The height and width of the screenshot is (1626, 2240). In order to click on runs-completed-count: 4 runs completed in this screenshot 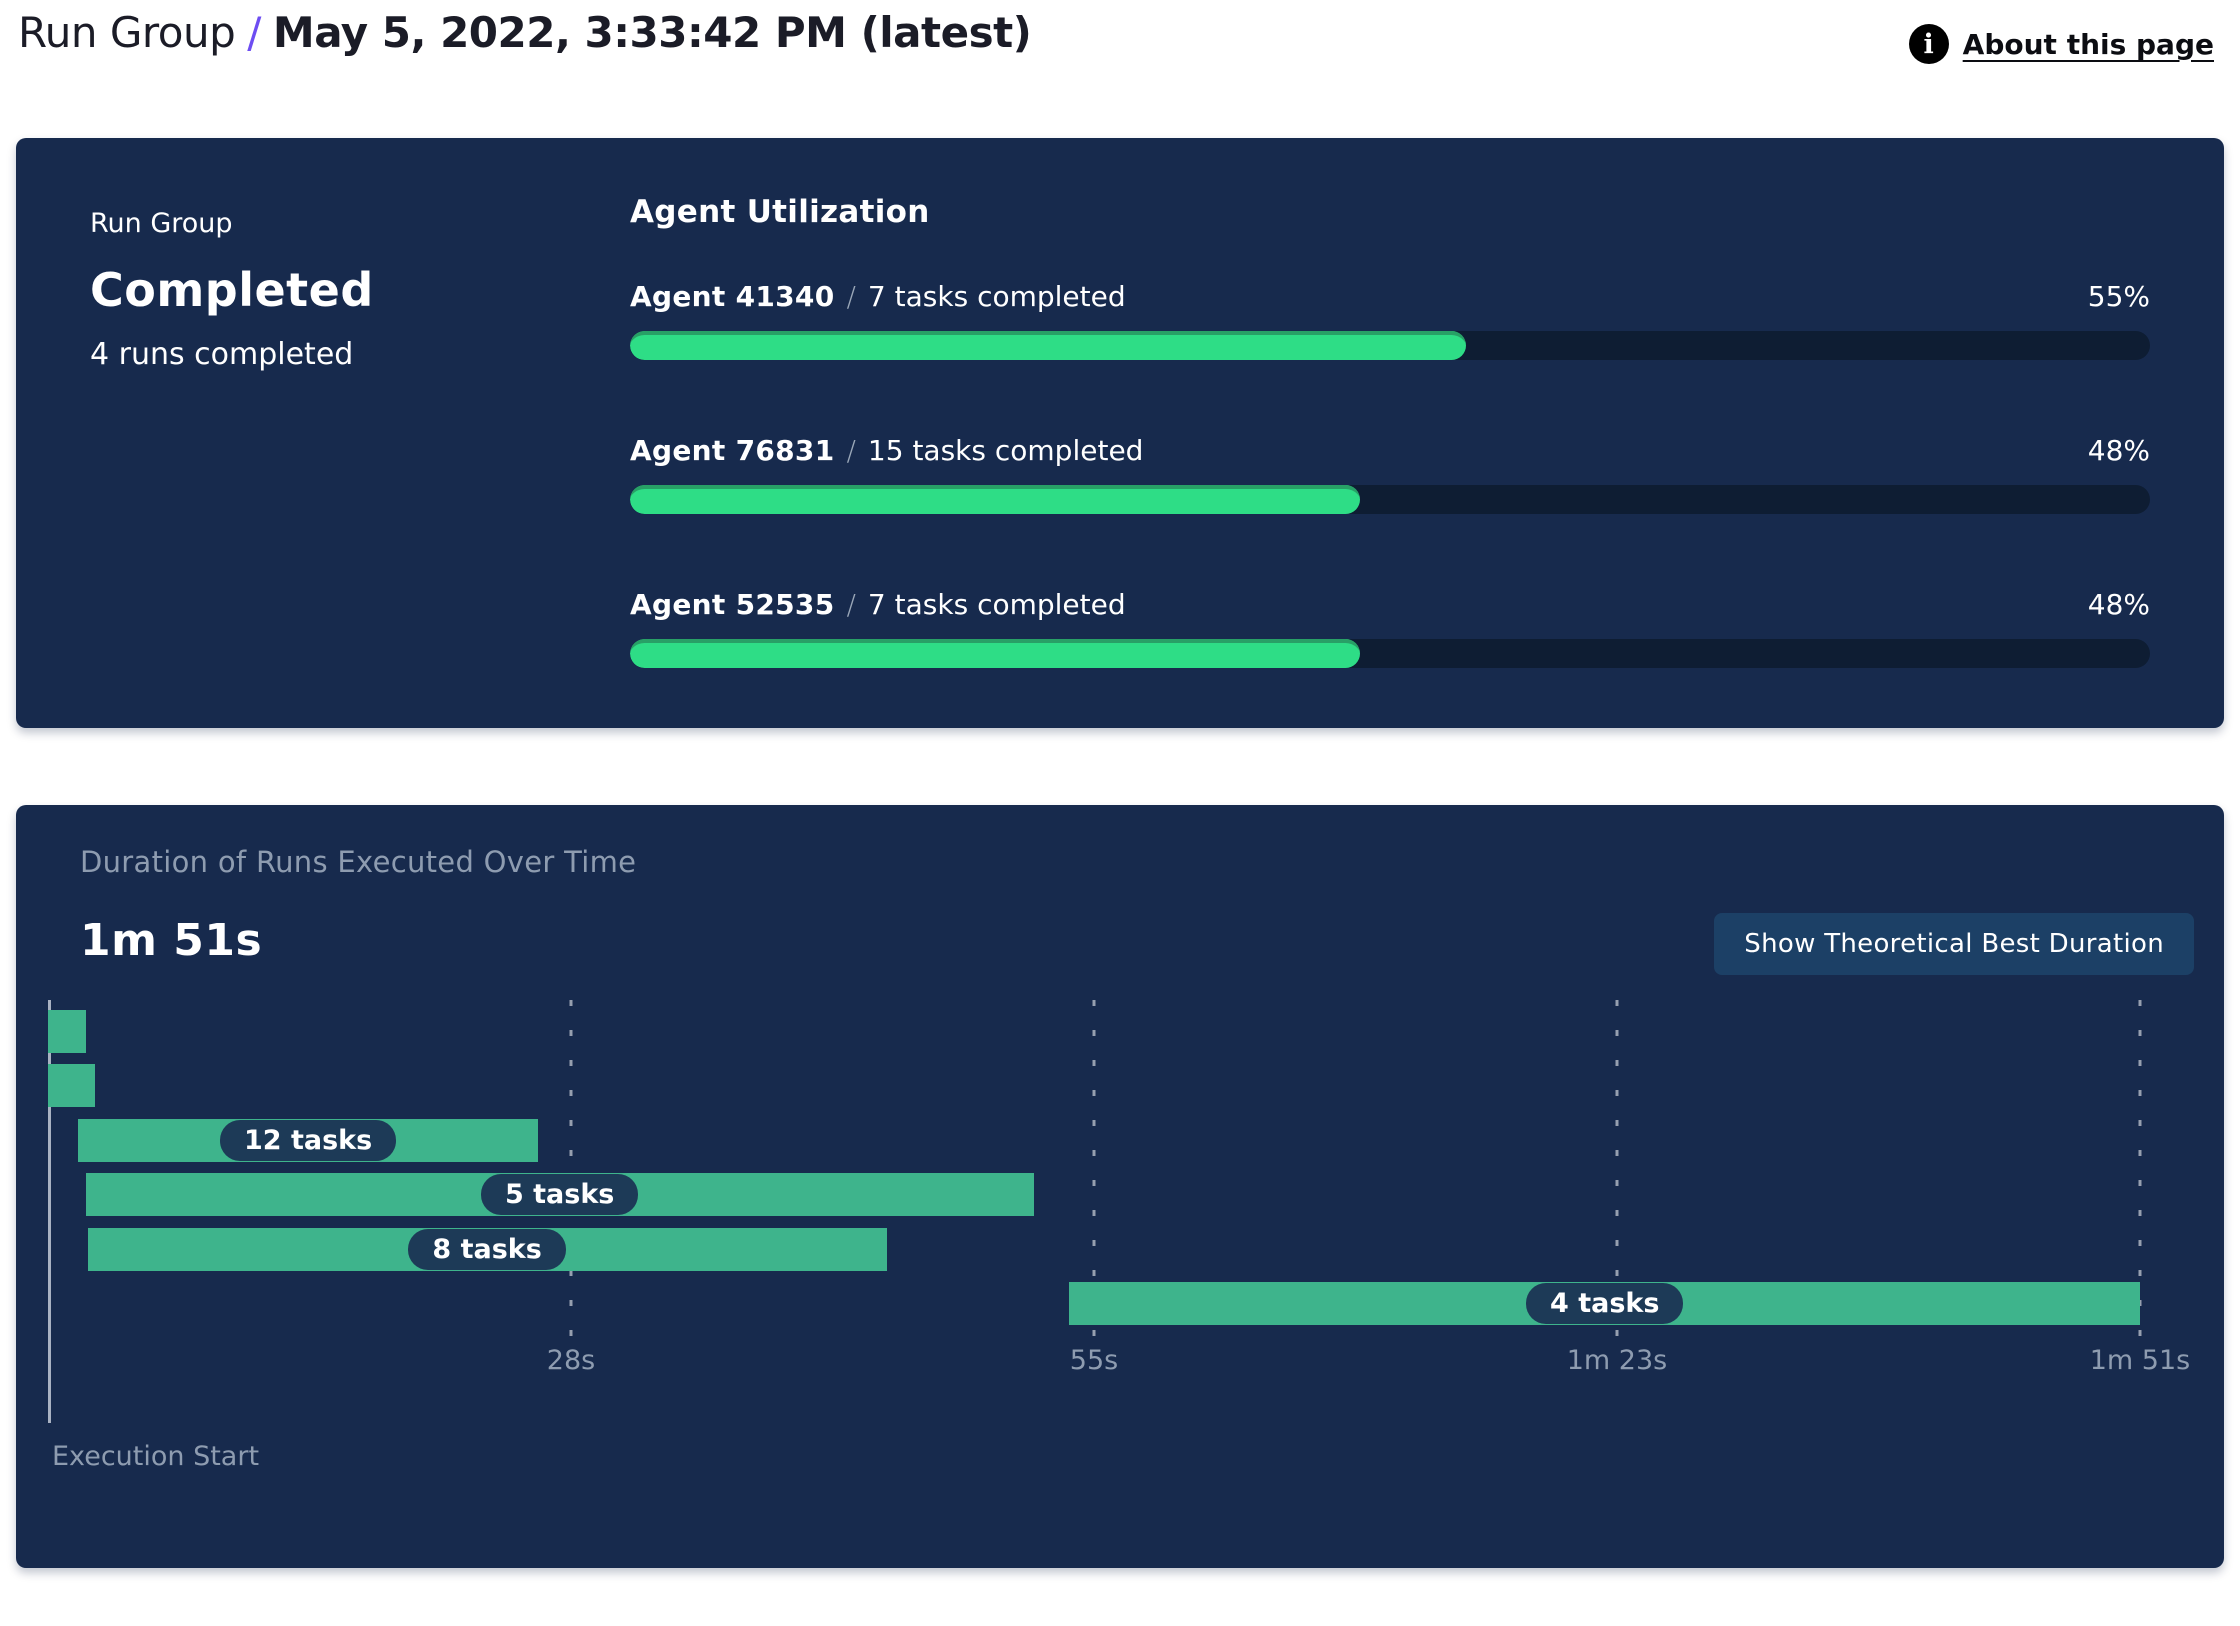, I will do `click(222, 354)`.